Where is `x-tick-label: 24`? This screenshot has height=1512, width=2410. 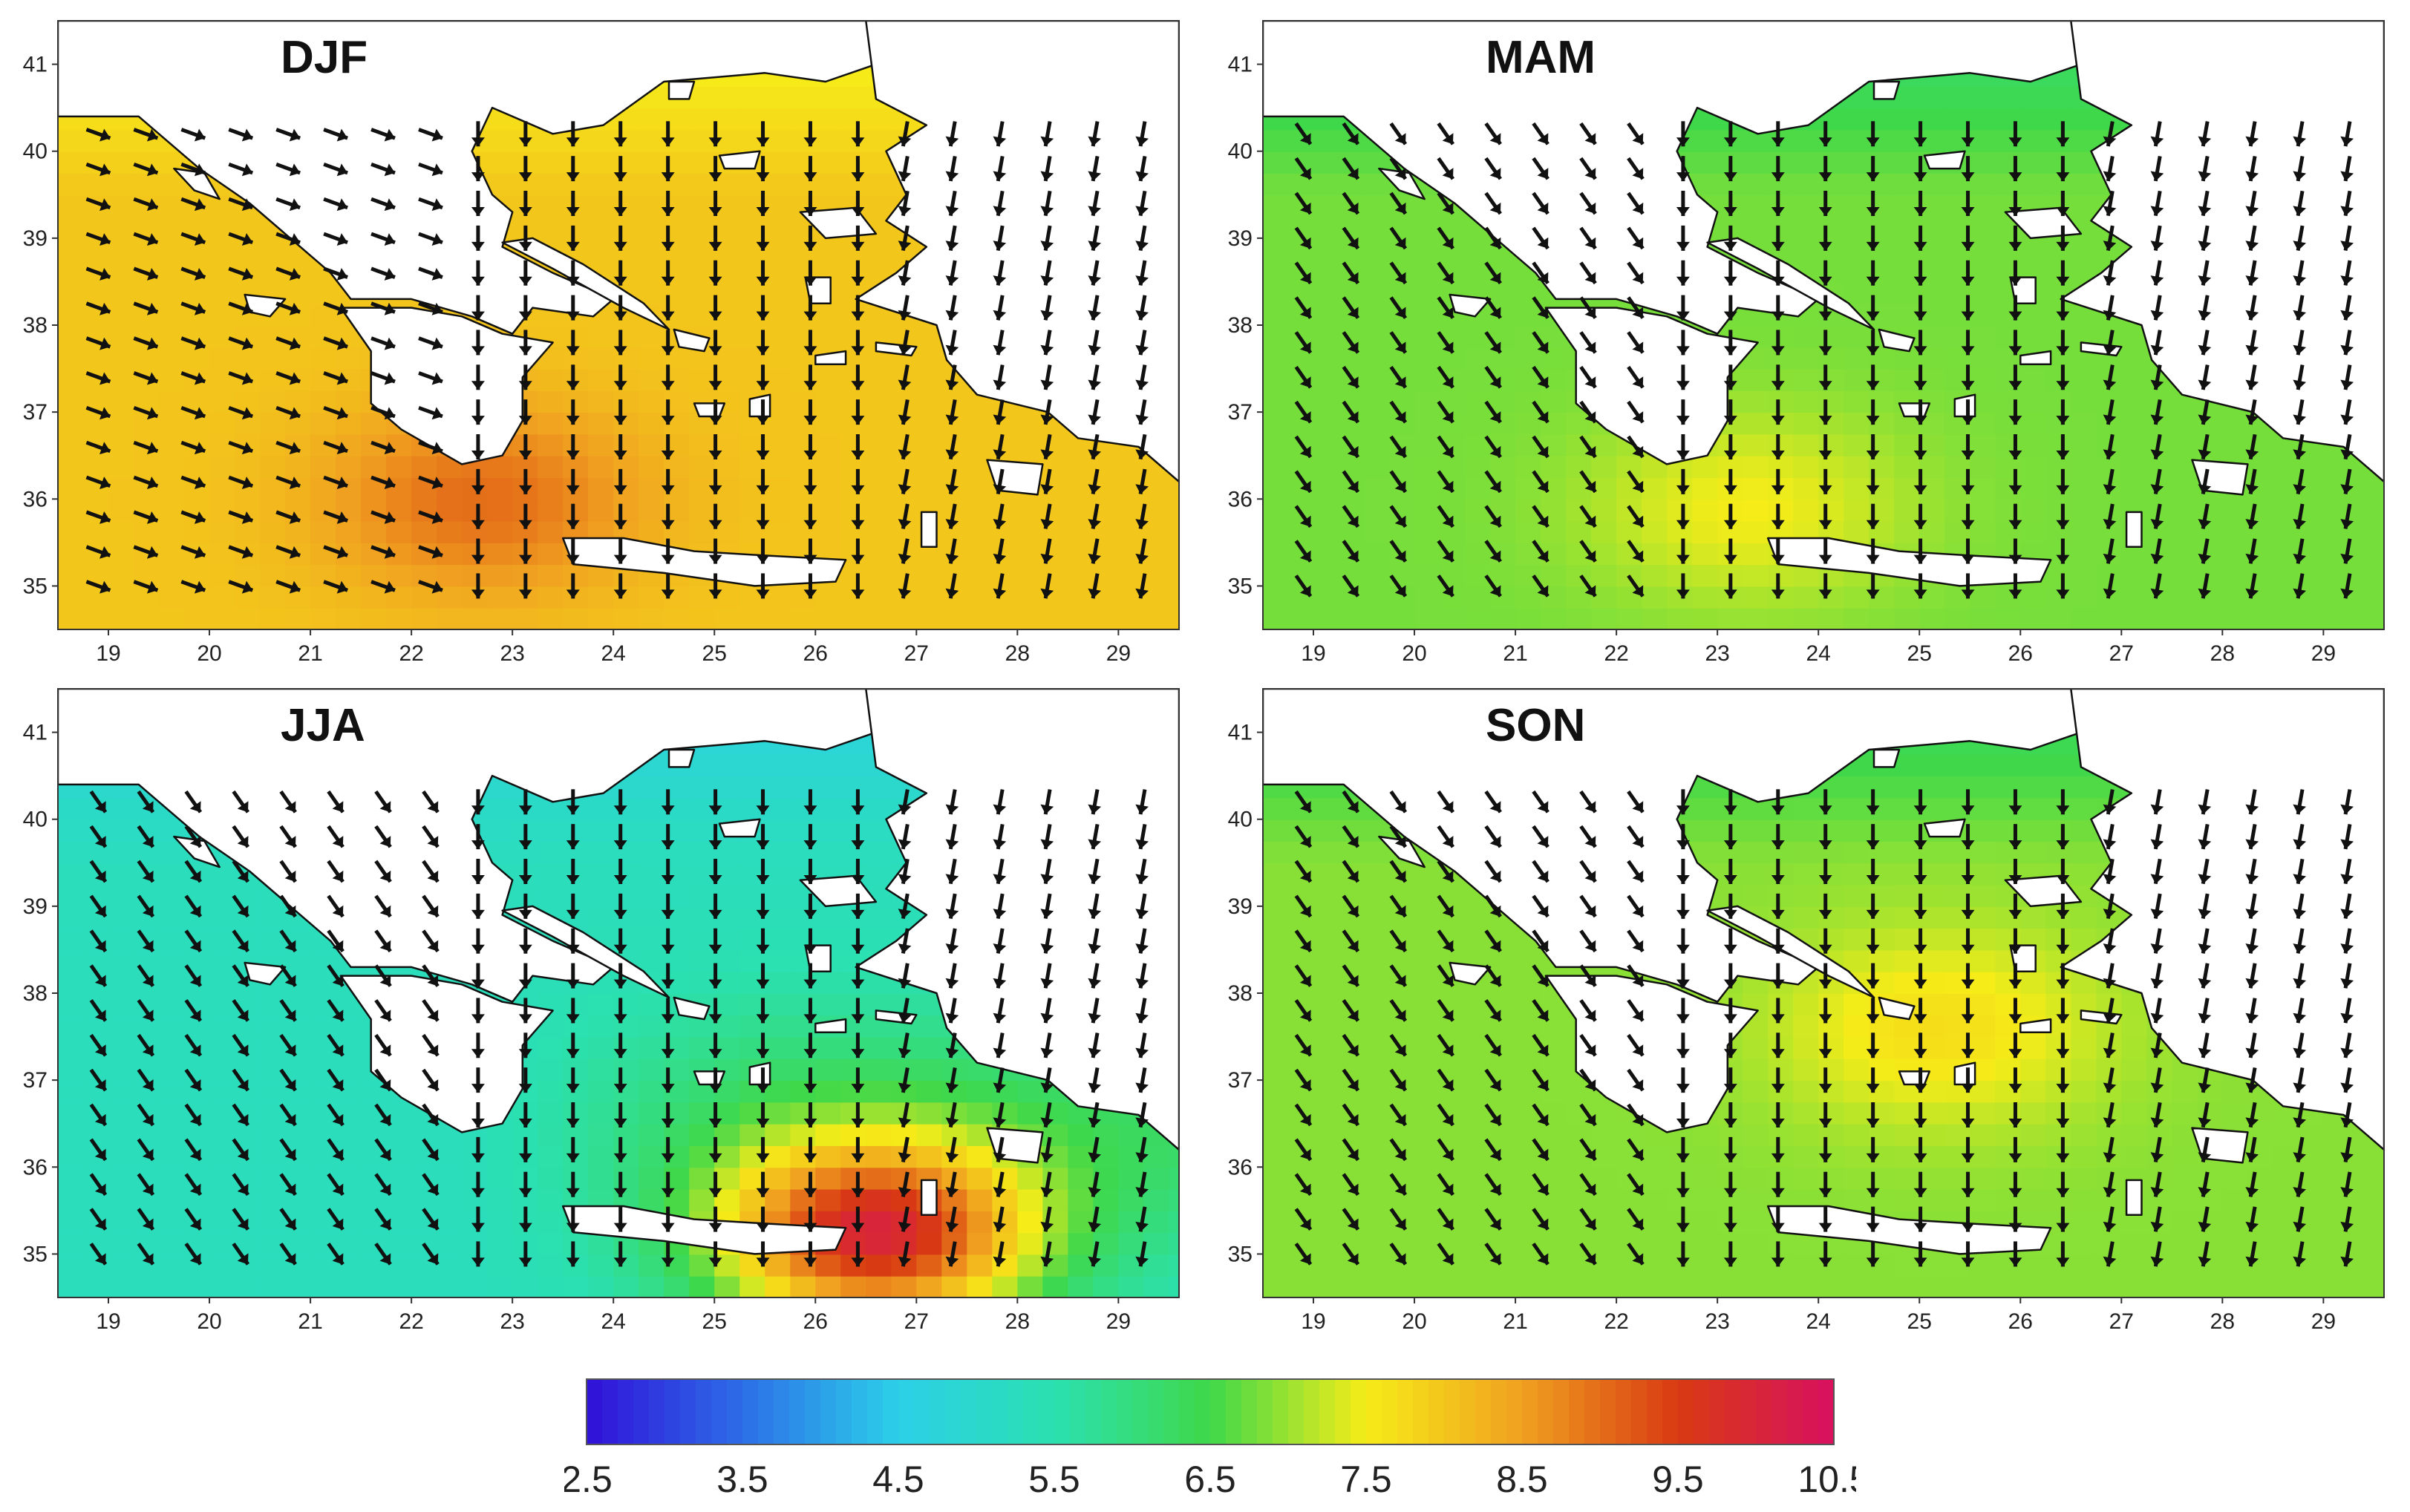
x-tick-label: 24 is located at coordinates (1819, 654).